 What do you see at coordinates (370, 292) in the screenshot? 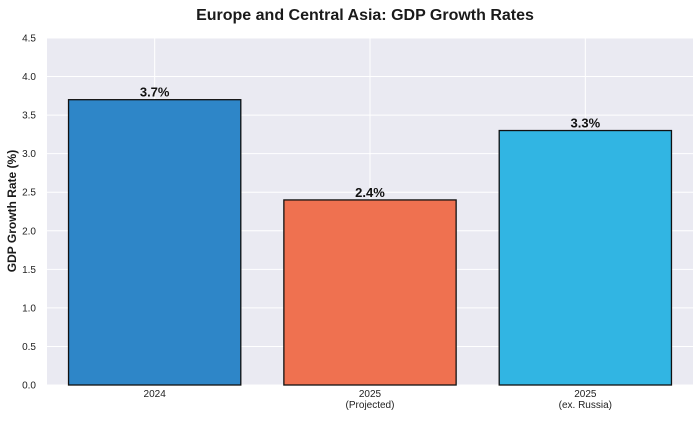
I see `bar` at bounding box center [370, 292].